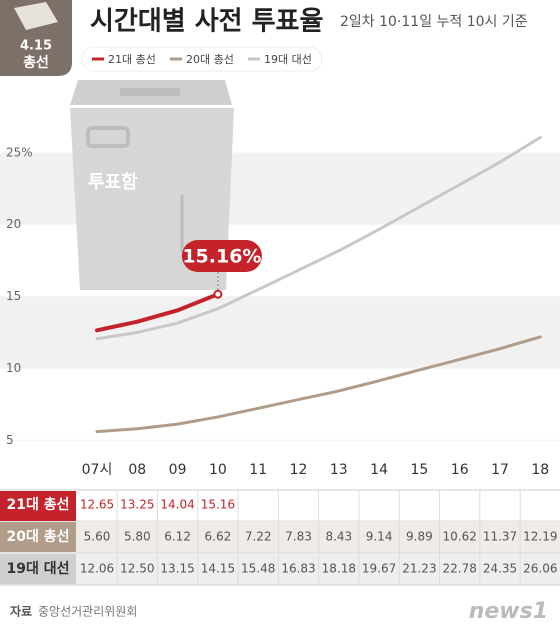 This screenshot has width=560, height=643. I want to click on x-tick-label: 07시, so click(97, 470).